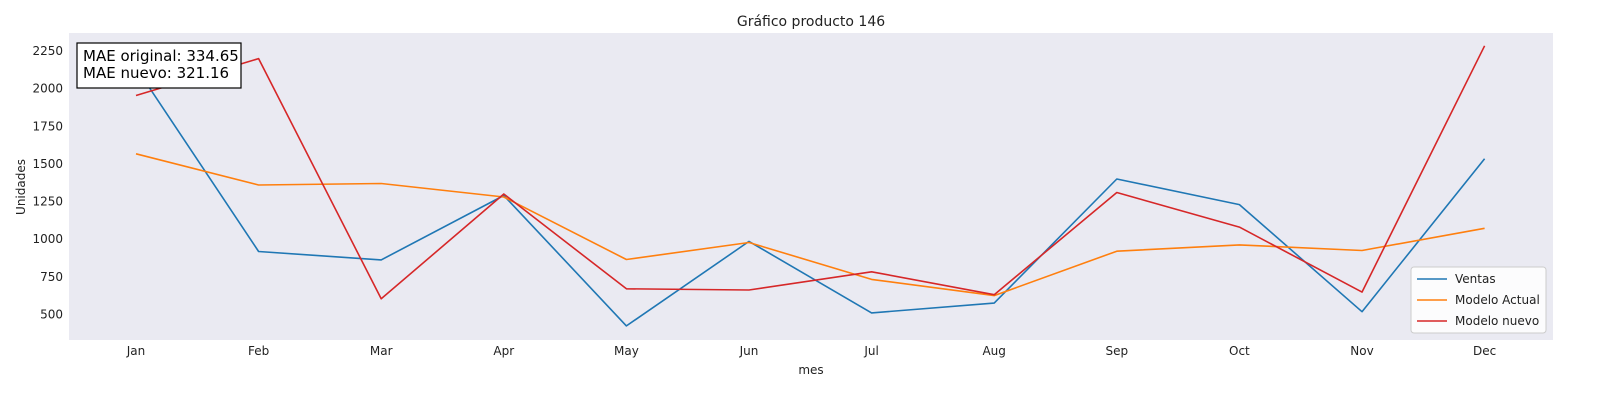 This screenshot has width=1600, height=400. What do you see at coordinates (1497, 300) in the screenshot?
I see `legend-label: Modelo Actual` at bounding box center [1497, 300].